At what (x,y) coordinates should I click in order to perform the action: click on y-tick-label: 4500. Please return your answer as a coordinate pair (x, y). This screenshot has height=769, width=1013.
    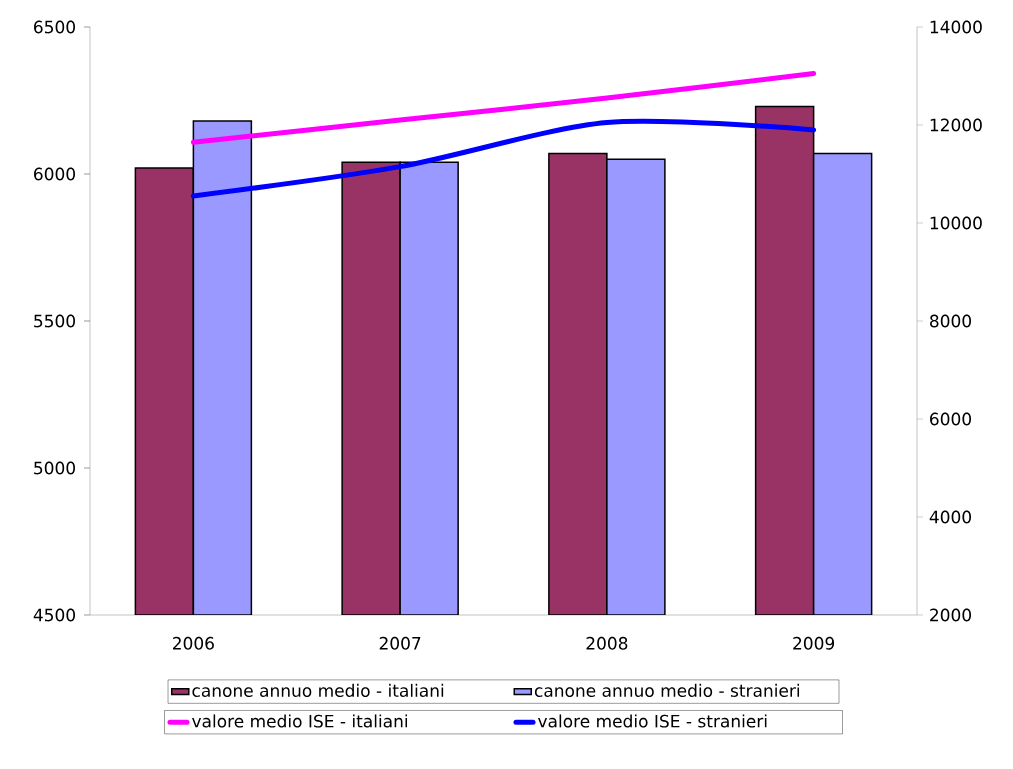
    Looking at the image, I should click on (54, 615).